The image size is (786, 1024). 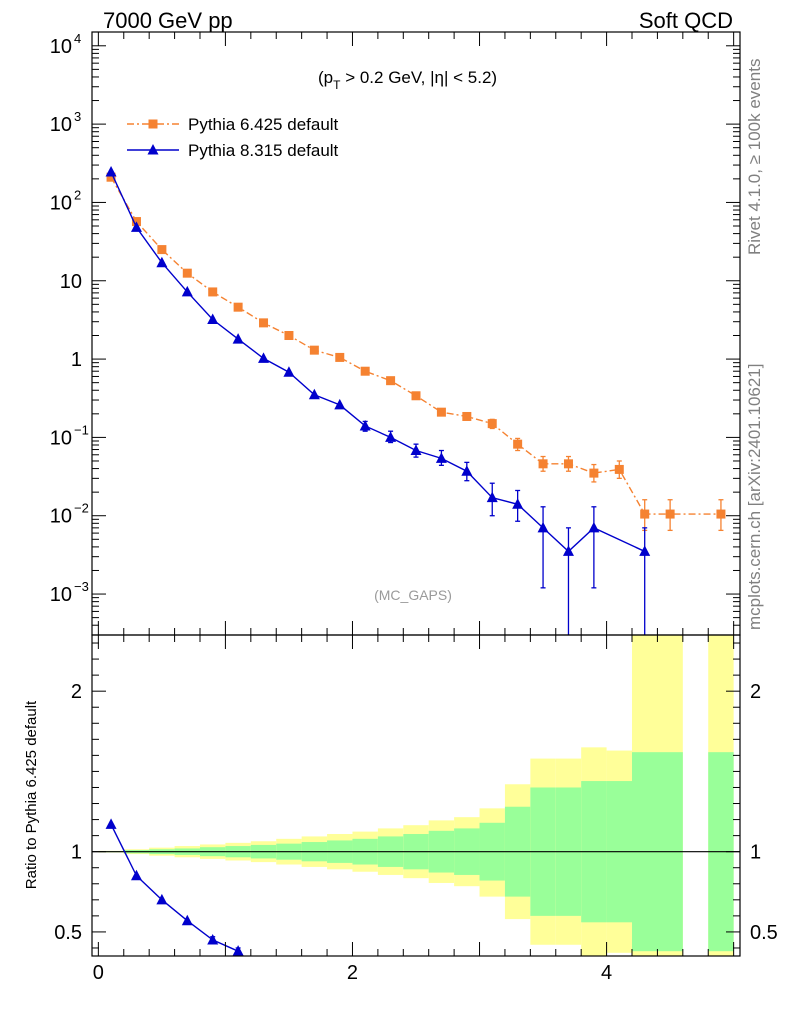 I want to click on cut-label: (pT > 0.2 GeV, |η| < 5.2), so click(x=407, y=80).